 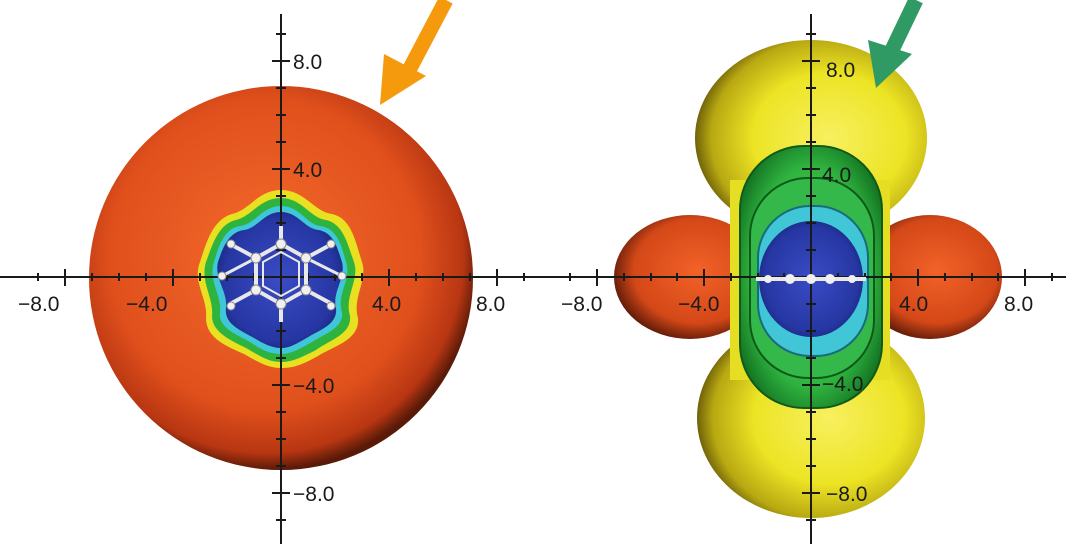 I want to click on benzene-atoms, so click(x=282, y=274).